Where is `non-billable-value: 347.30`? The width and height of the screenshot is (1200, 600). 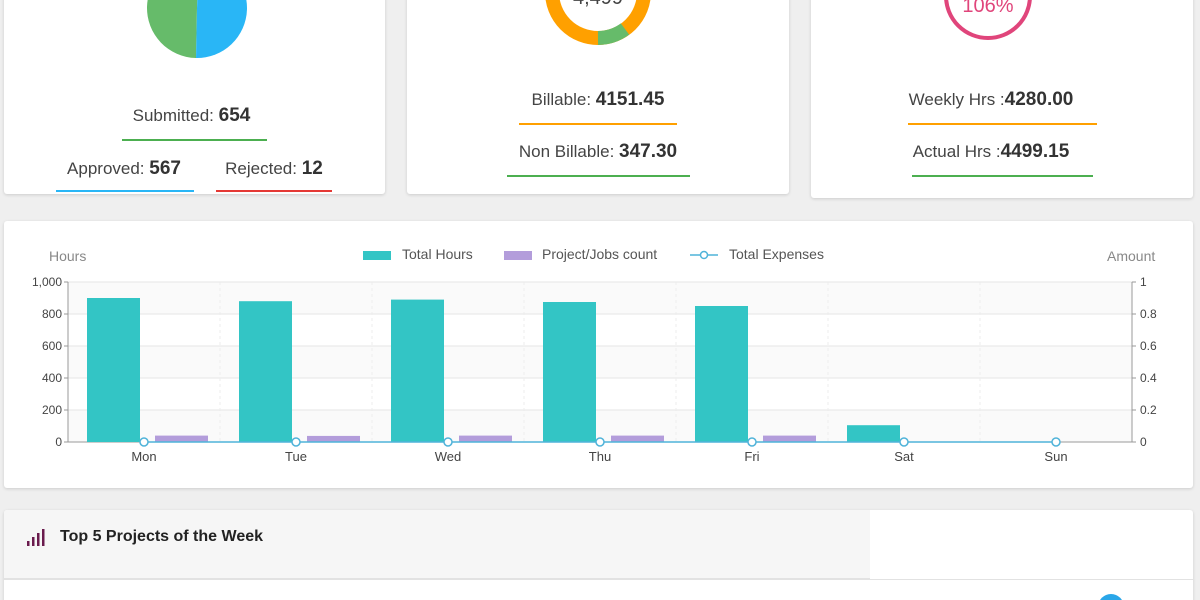 non-billable-value: 347.30 is located at coordinates (648, 151).